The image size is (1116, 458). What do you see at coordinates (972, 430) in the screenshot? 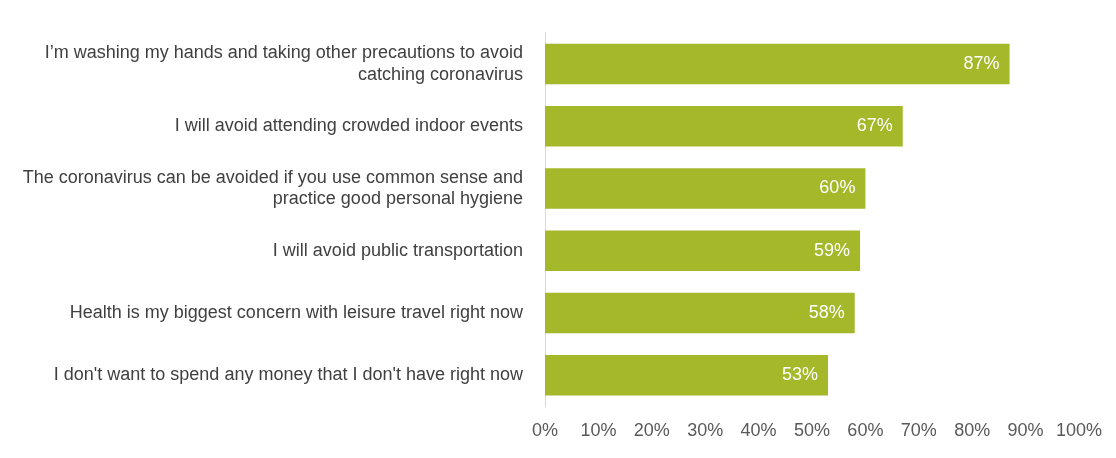
I see `x-tick-label: 80%` at bounding box center [972, 430].